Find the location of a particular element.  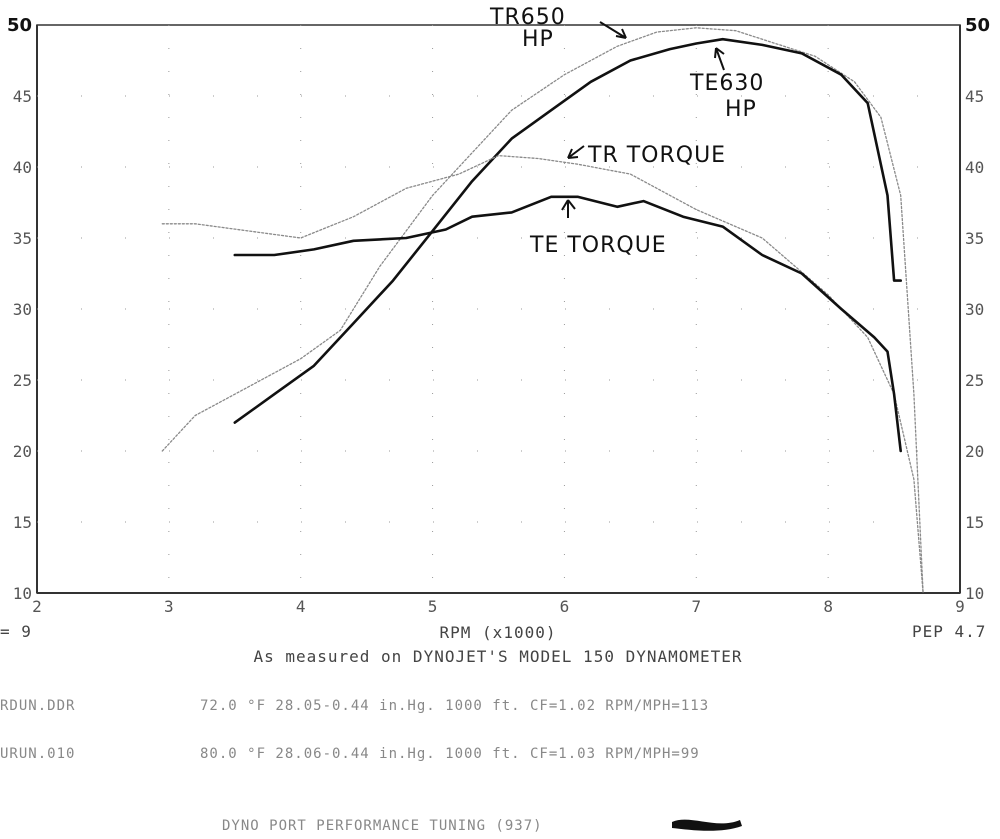

y-tick-label-left: 30 is located at coordinates (22, 309).